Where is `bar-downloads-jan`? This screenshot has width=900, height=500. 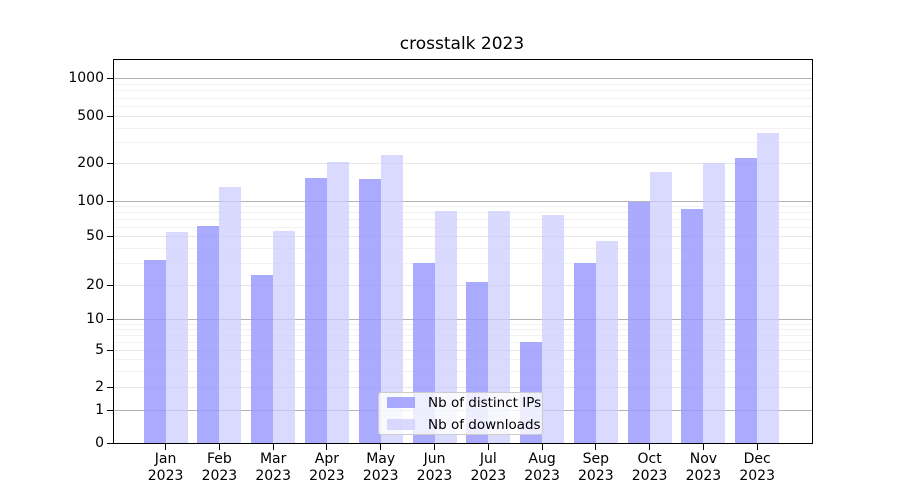
bar-downloads-jan is located at coordinates (176, 337).